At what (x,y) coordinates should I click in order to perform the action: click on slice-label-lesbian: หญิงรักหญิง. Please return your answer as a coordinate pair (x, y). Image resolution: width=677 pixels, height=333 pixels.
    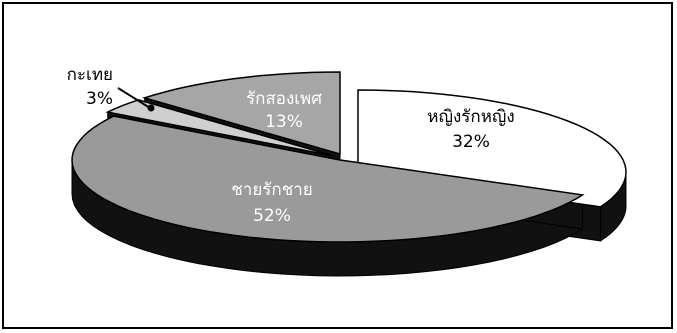
    Looking at the image, I should click on (470, 117).